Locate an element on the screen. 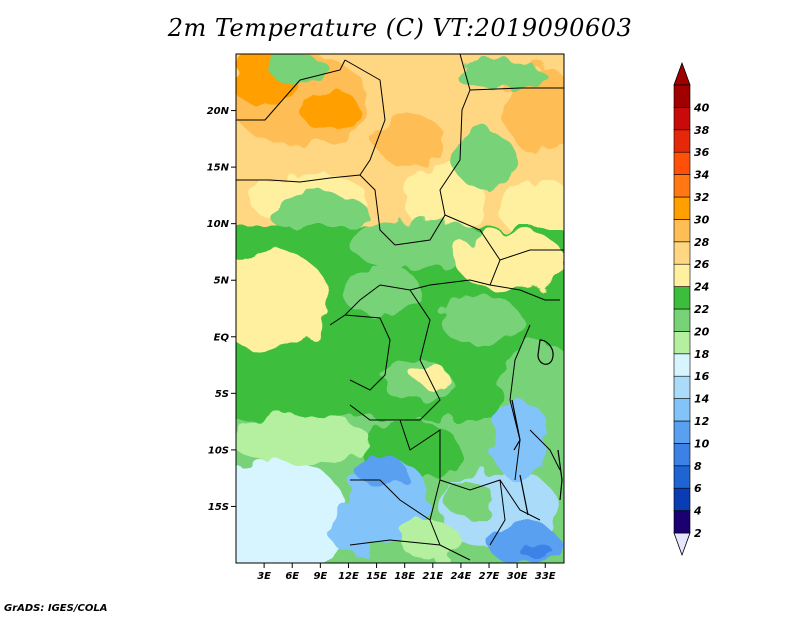 Image resolution: width=800 pixels, height=618 pixels. lon-tick-label: 24E is located at coordinates (461, 576).